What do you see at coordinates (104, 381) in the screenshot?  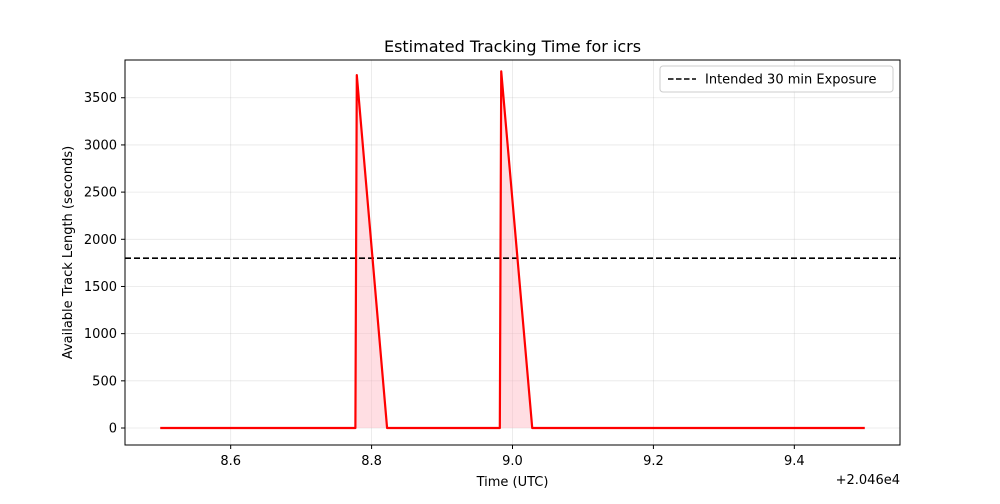 I see `y-tick-label: 500` at bounding box center [104, 381].